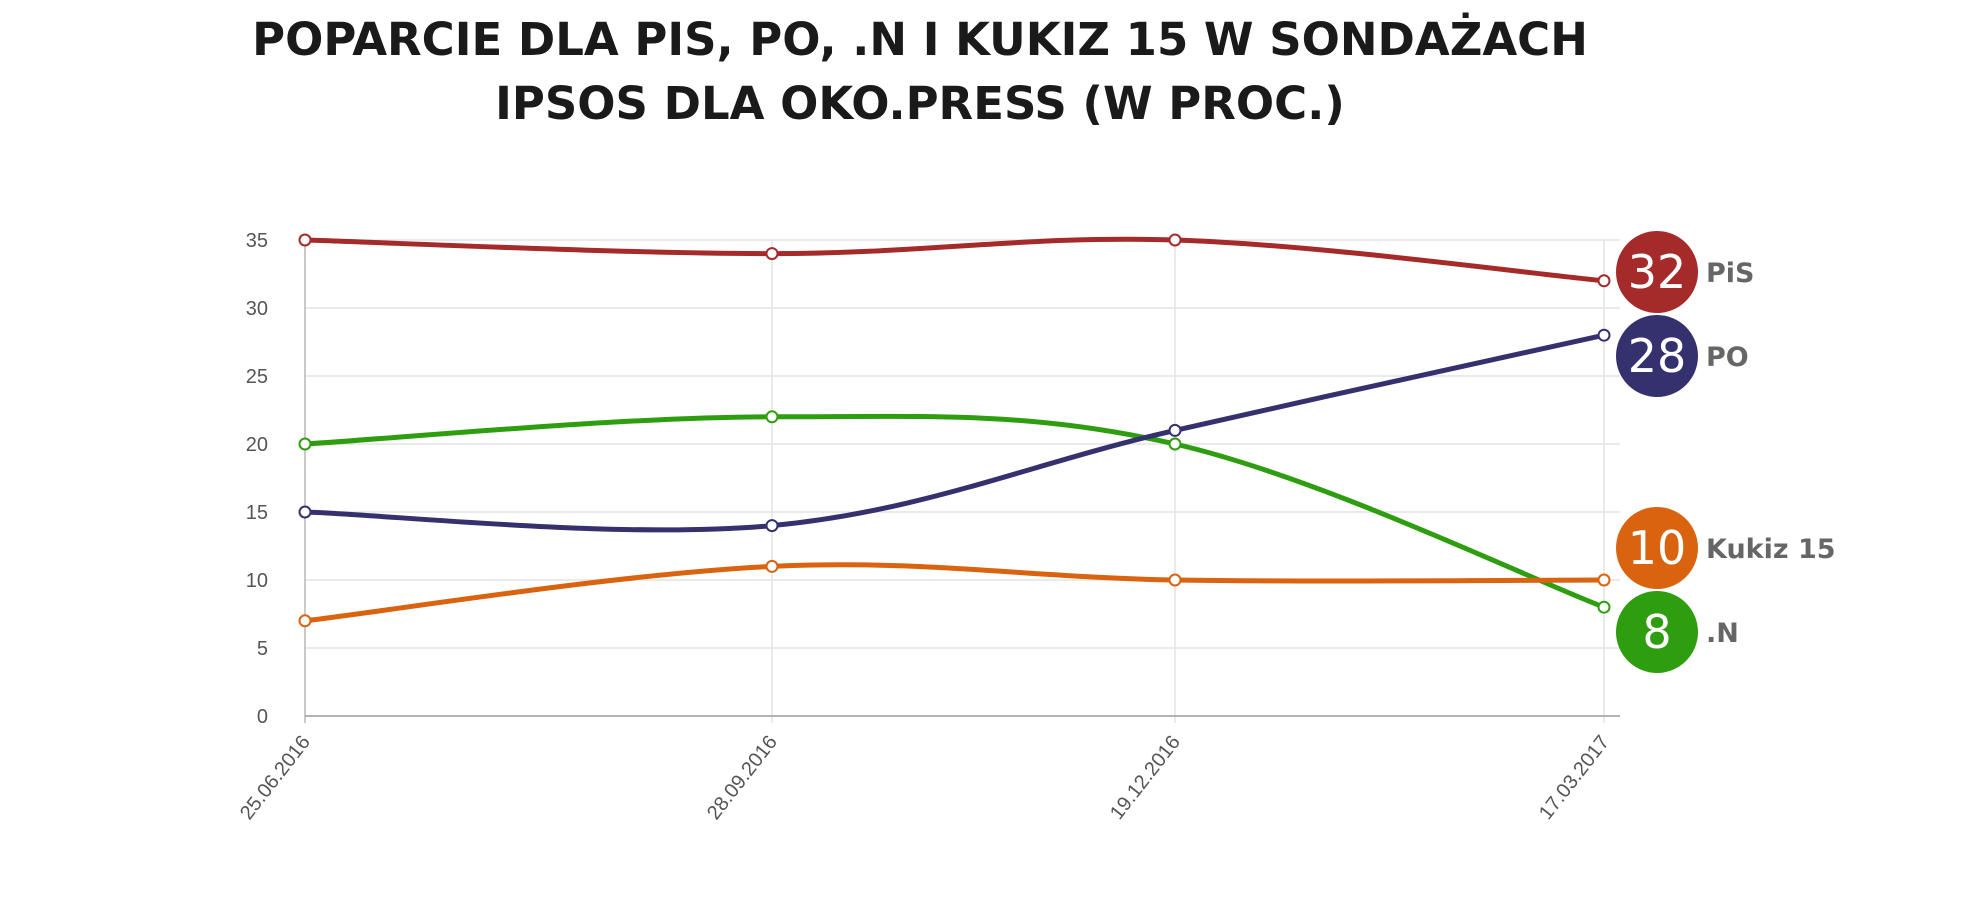 The image size is (1962, 924). What do you see at coordinates (262, 649) in the screenshot?
I see `y-tick-label: 5` at bounding box center [262, 649].